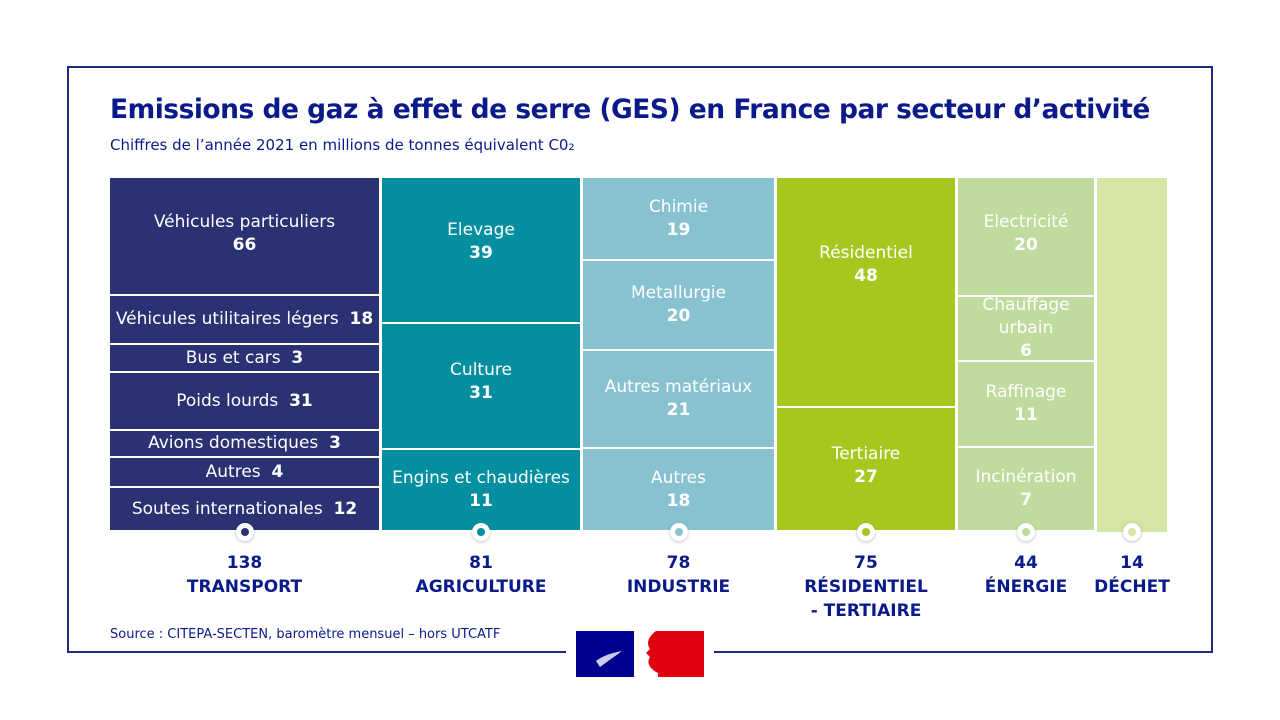  I want to click on cell-value: 48, so click(866, 276).